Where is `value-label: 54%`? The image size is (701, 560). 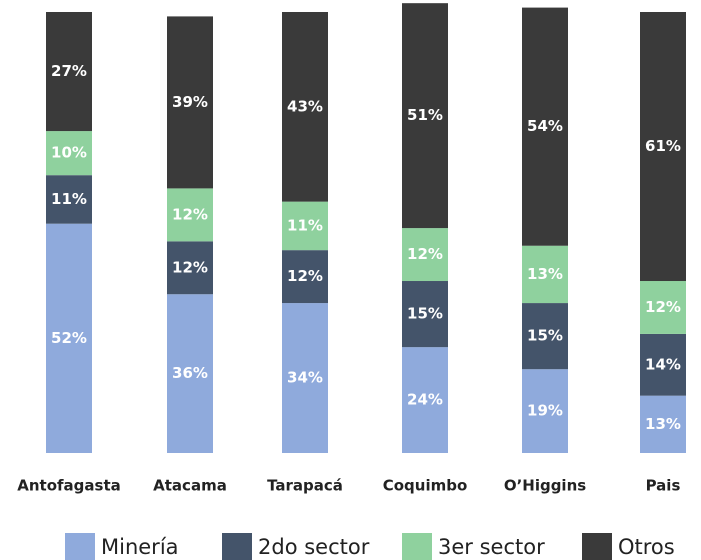
value-label: 54% is located at coordinates (545, 126).